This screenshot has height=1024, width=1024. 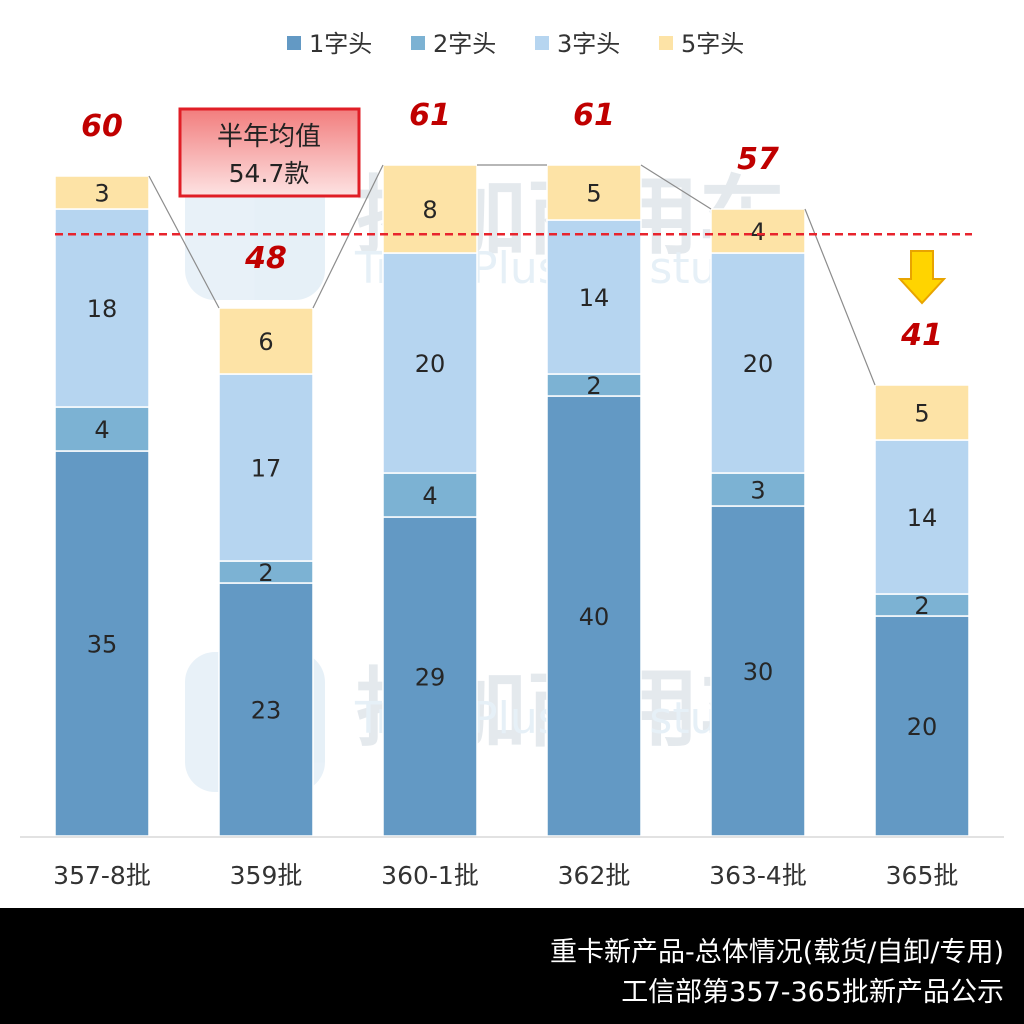 What do you see at coordinates (430, 875) in the screenshot?
I see `x-tick-label: 360-1批` at bounding box center [430, 875].